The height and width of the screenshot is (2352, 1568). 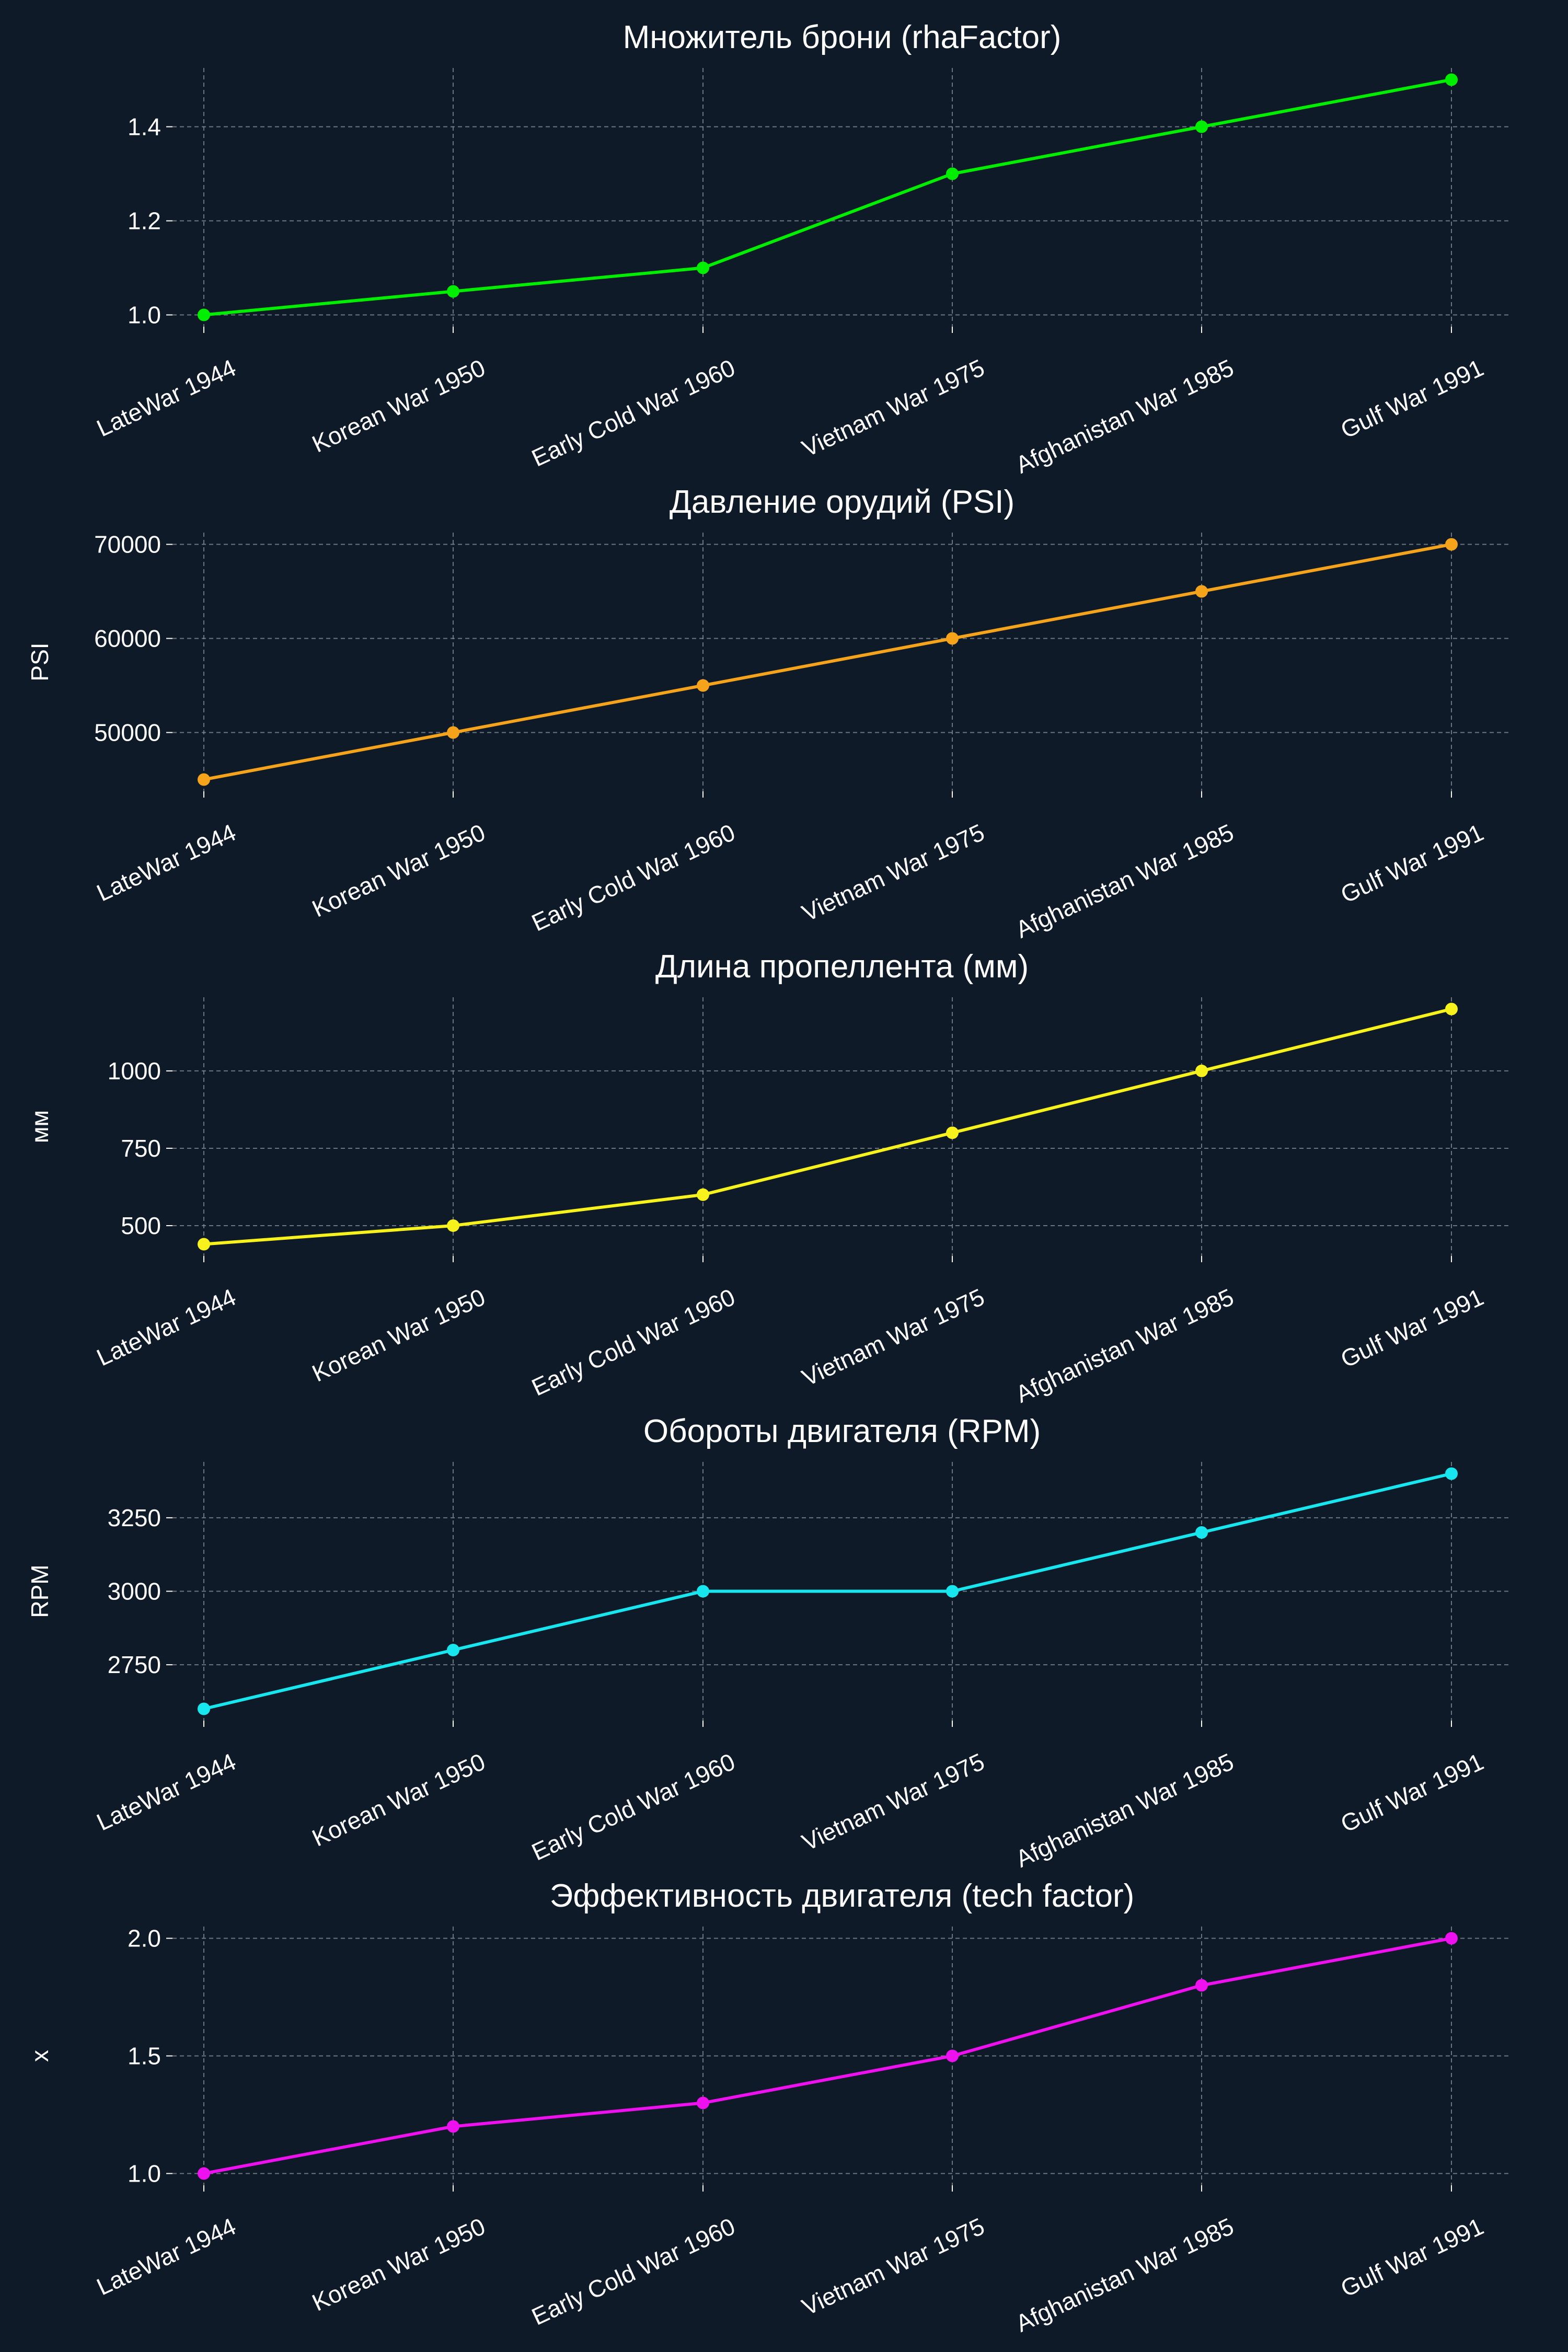 What do you see at coordinates (141, 1225) in the screenshot?
I see `y-tick-label: 500` at bounding box center [141, 1225].